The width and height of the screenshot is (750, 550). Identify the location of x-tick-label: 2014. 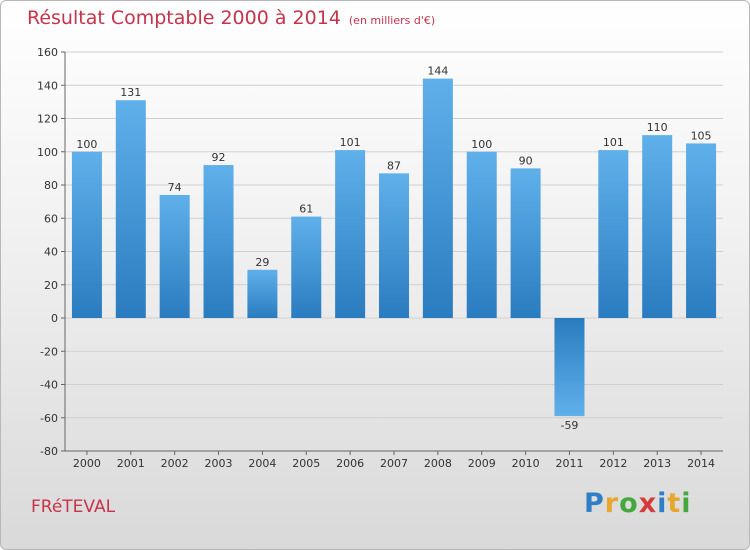
(701, 463).